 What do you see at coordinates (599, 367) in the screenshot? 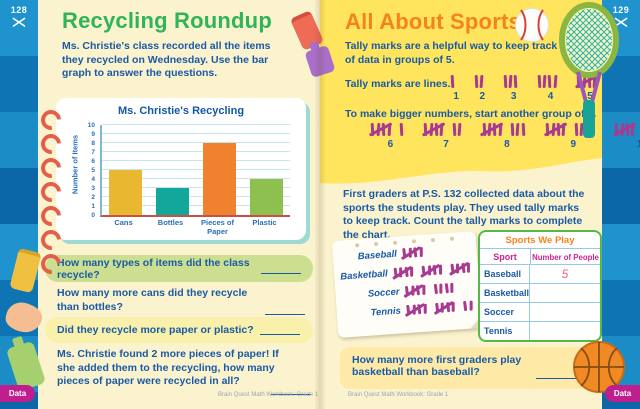
I see `basketball-icon` at bounding box center [599, 367].